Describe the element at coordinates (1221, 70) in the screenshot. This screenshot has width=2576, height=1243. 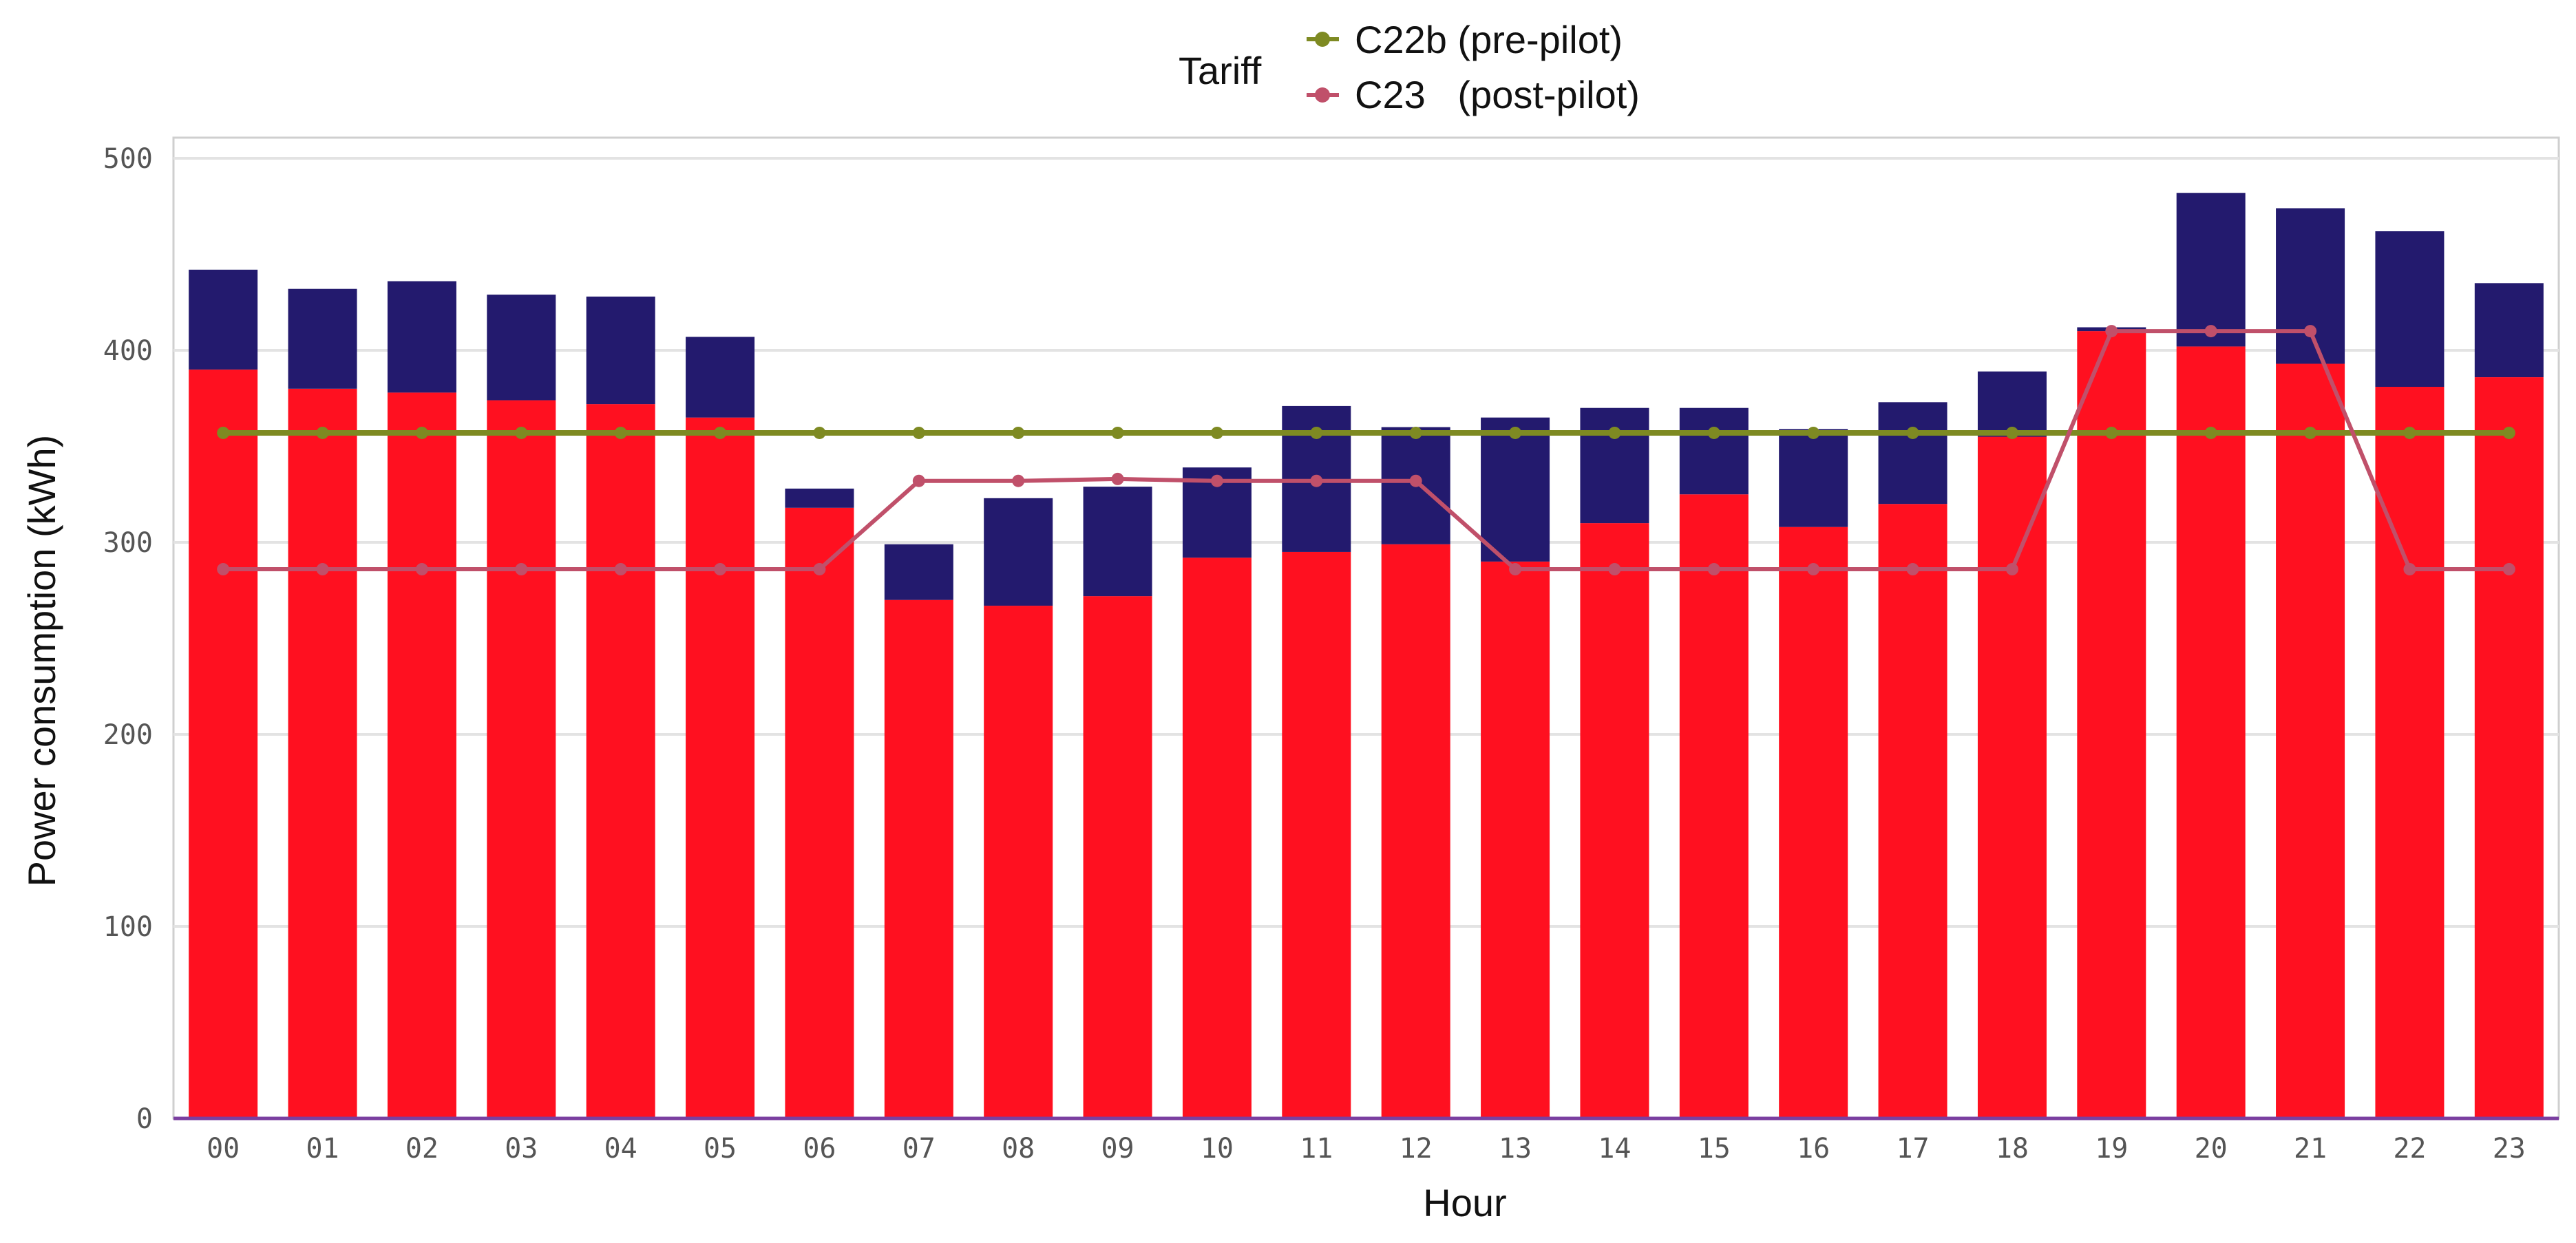
I see `legend-title: Tariff` at that location.